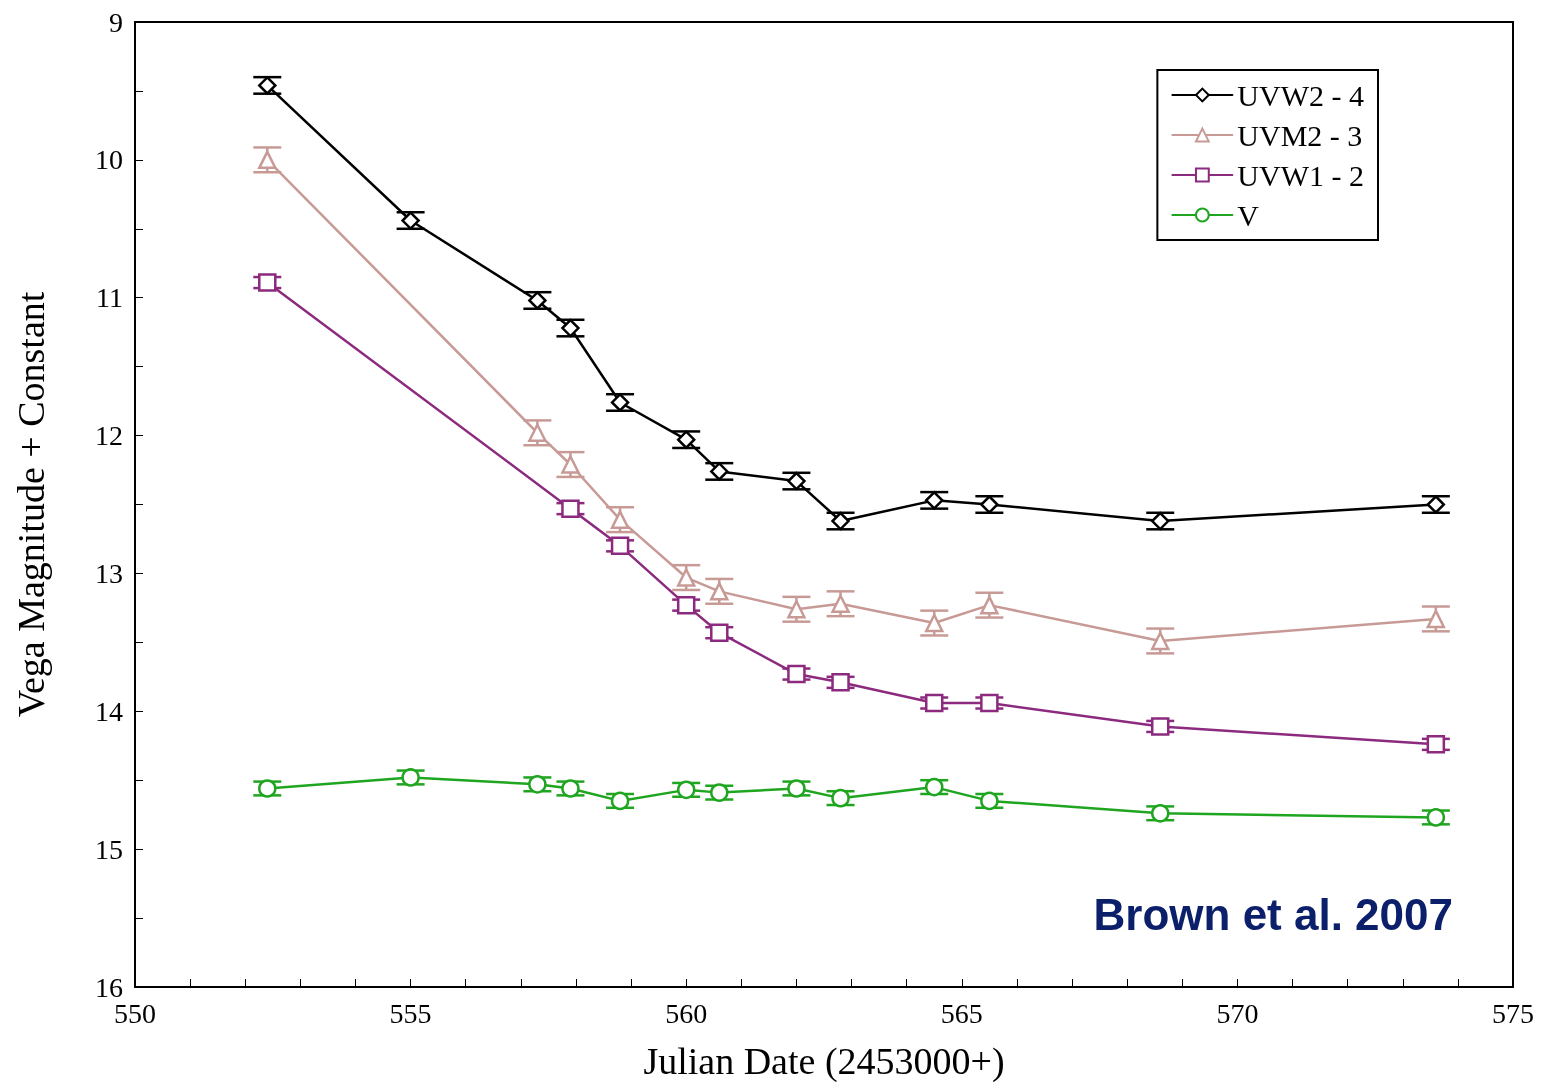 The width and height of the screenshot is (1548, 1088). I want to click on x-tick-label: 560, so click(686, 1013).